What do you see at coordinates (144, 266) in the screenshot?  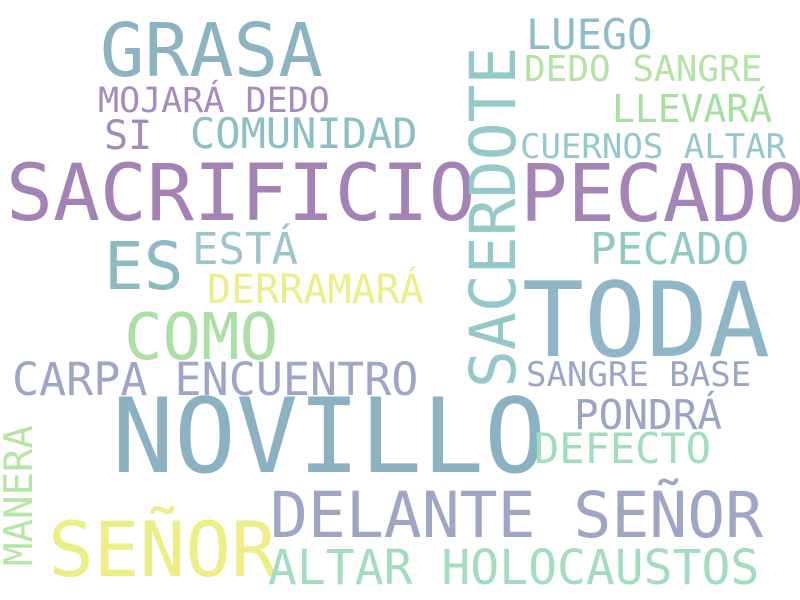 I see `word-es: ES` at bounding box center [144, 266].